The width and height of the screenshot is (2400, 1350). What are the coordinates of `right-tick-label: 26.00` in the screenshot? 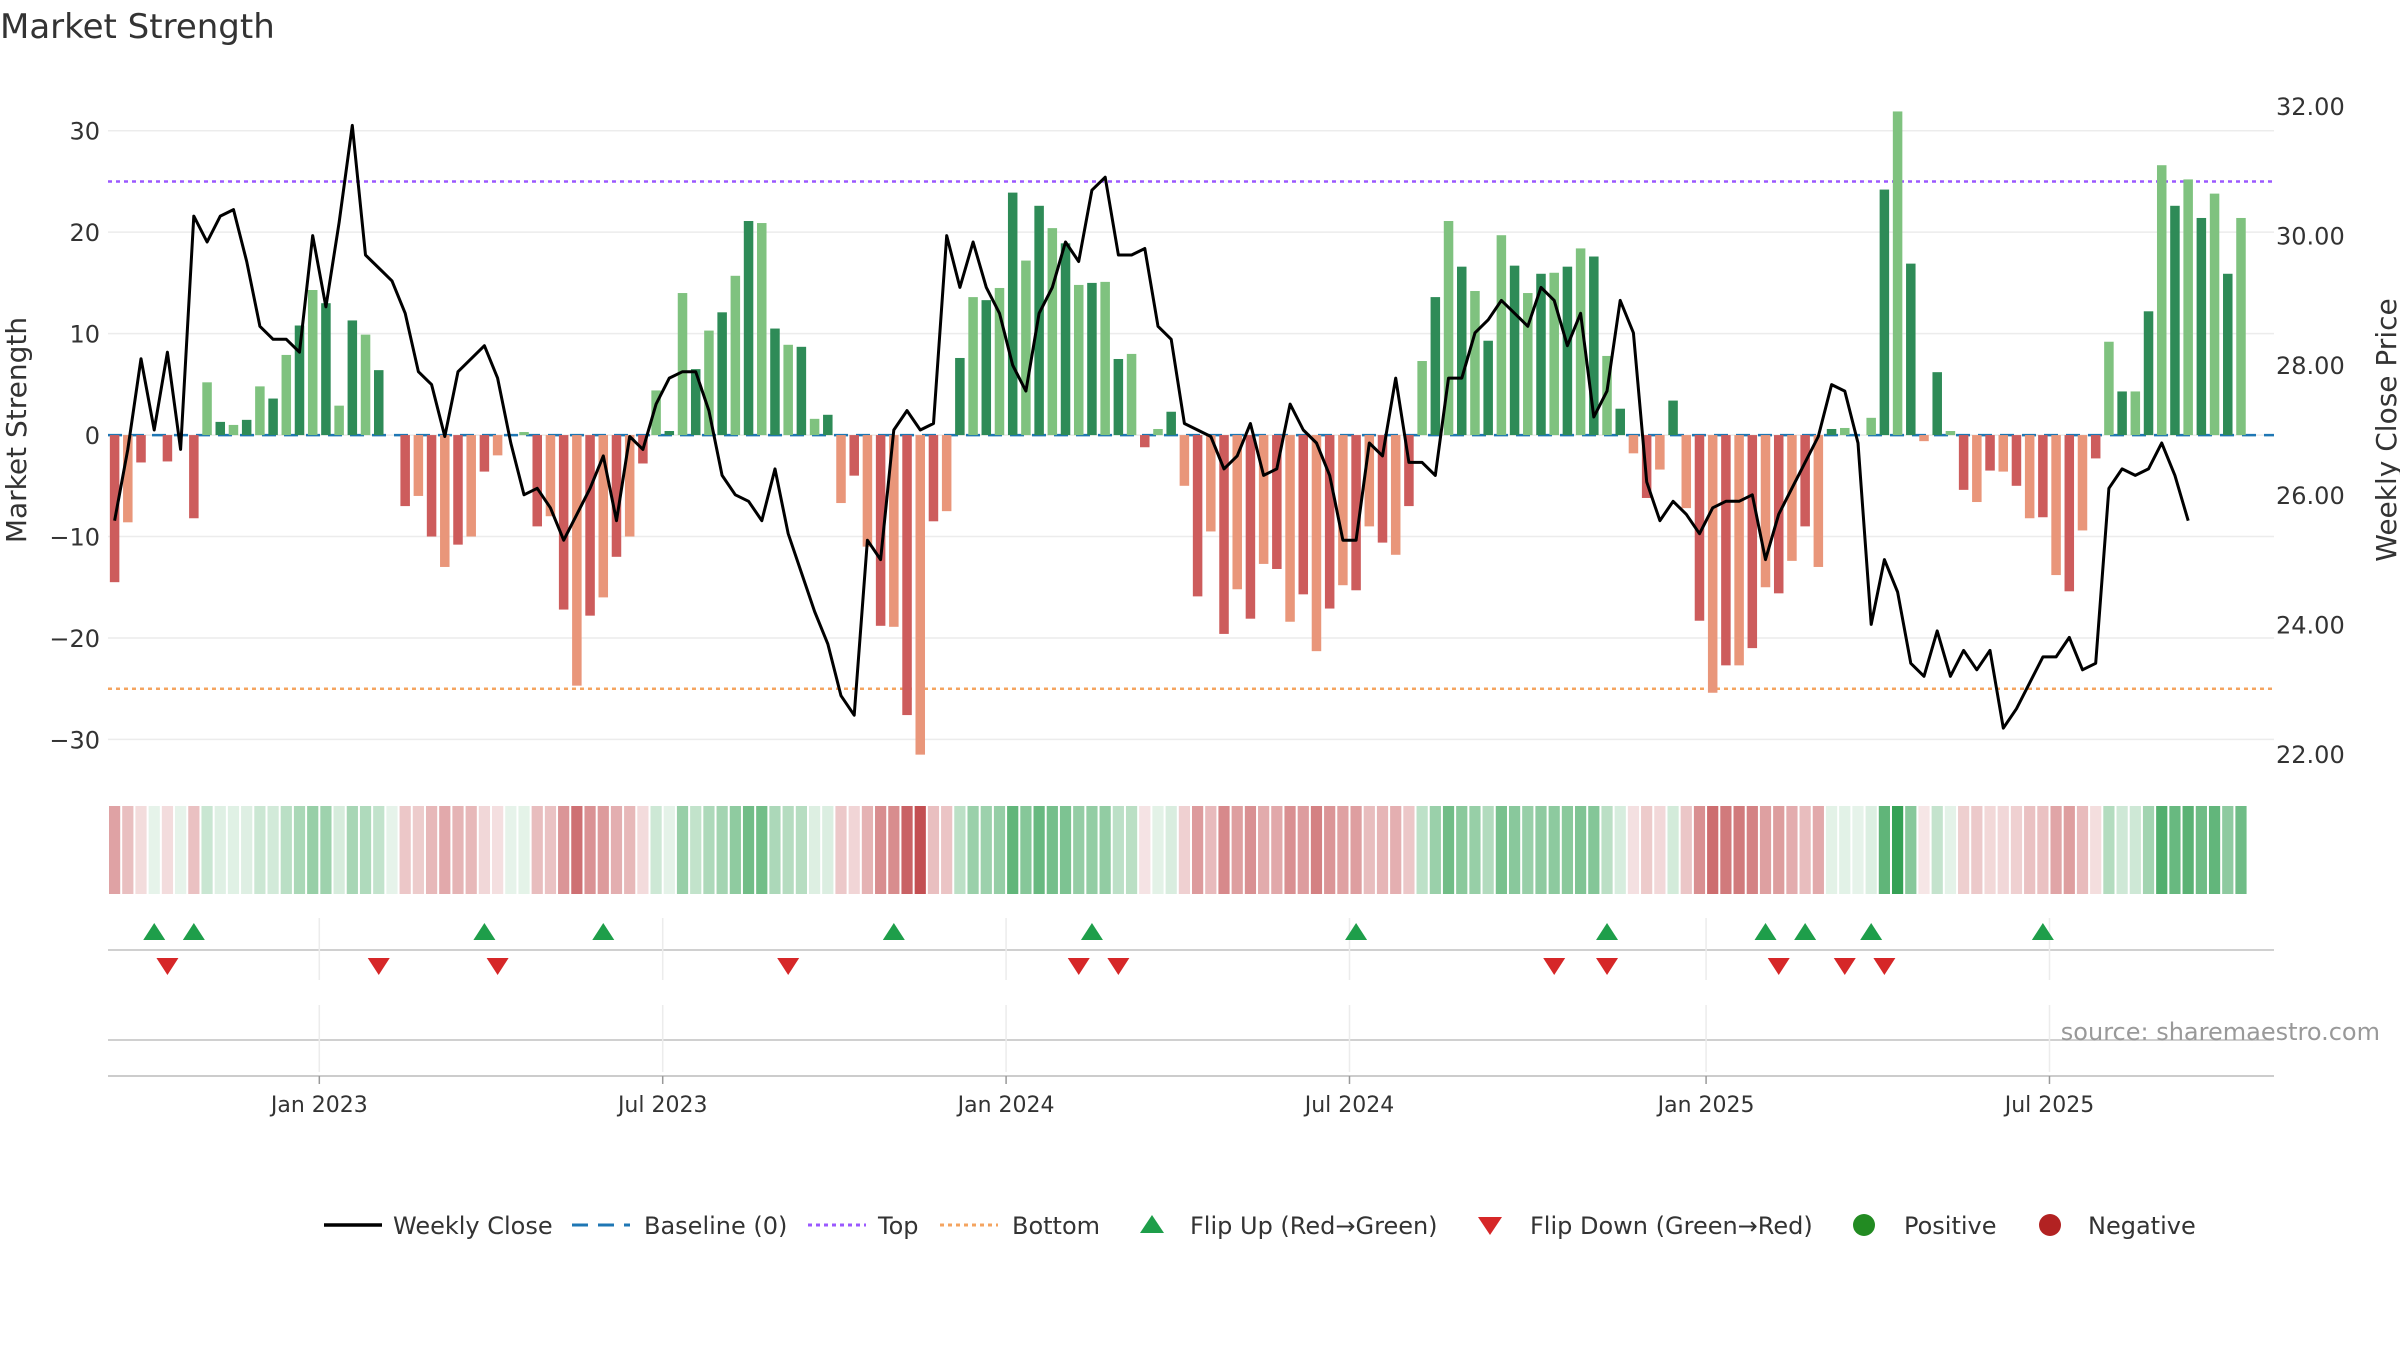 It's located at (2310, 496).